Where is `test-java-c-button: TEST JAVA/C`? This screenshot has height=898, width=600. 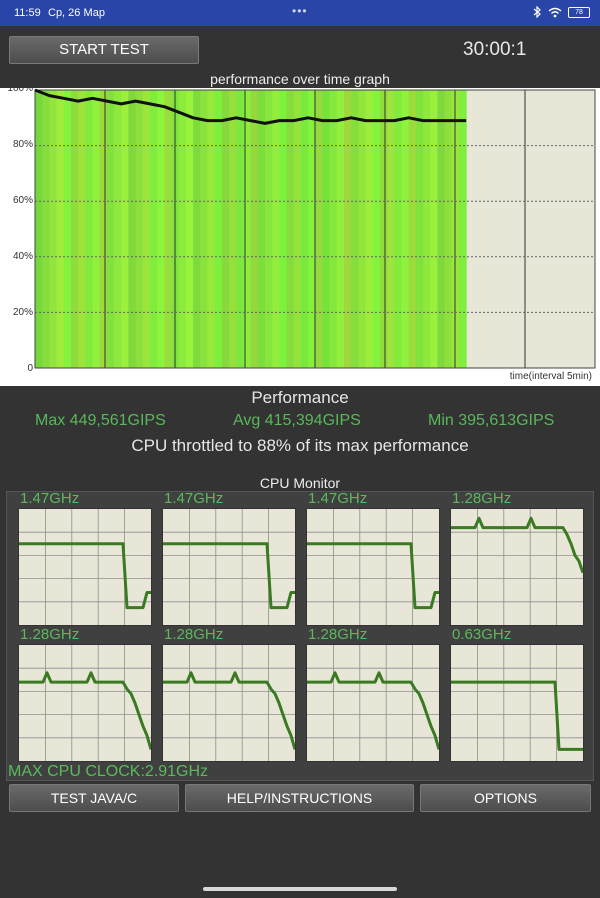
test-java-c-button: TEST JAVA/C is located at coordinates (94, 798).